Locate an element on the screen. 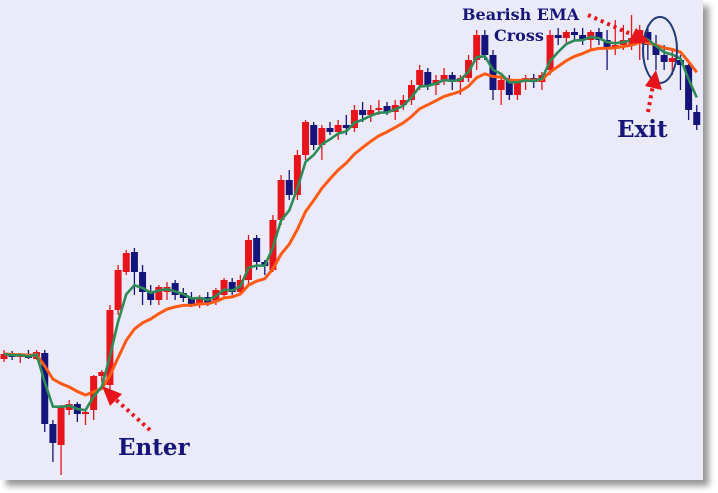 Image resolution: width=718 pixels, height=493 pixels. bearish-cross-label-line2: Cross is located at coordinates (519, 35).